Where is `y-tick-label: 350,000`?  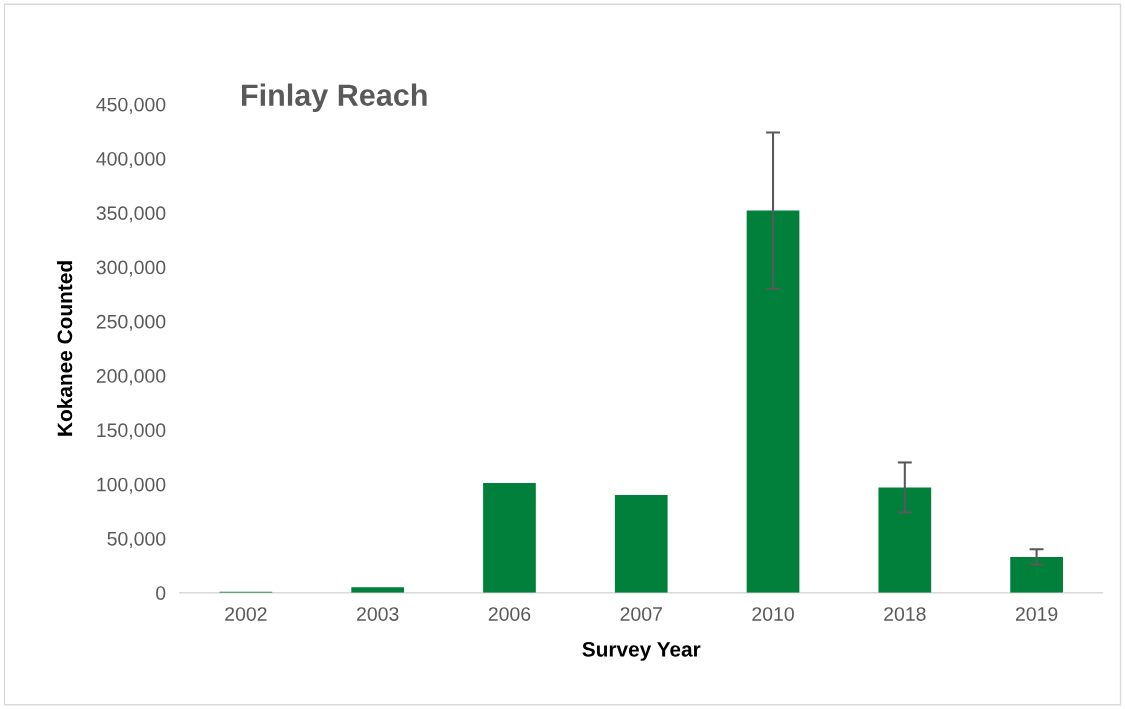
y-tick-label: 350,000 is located at coordinates (131, 214).